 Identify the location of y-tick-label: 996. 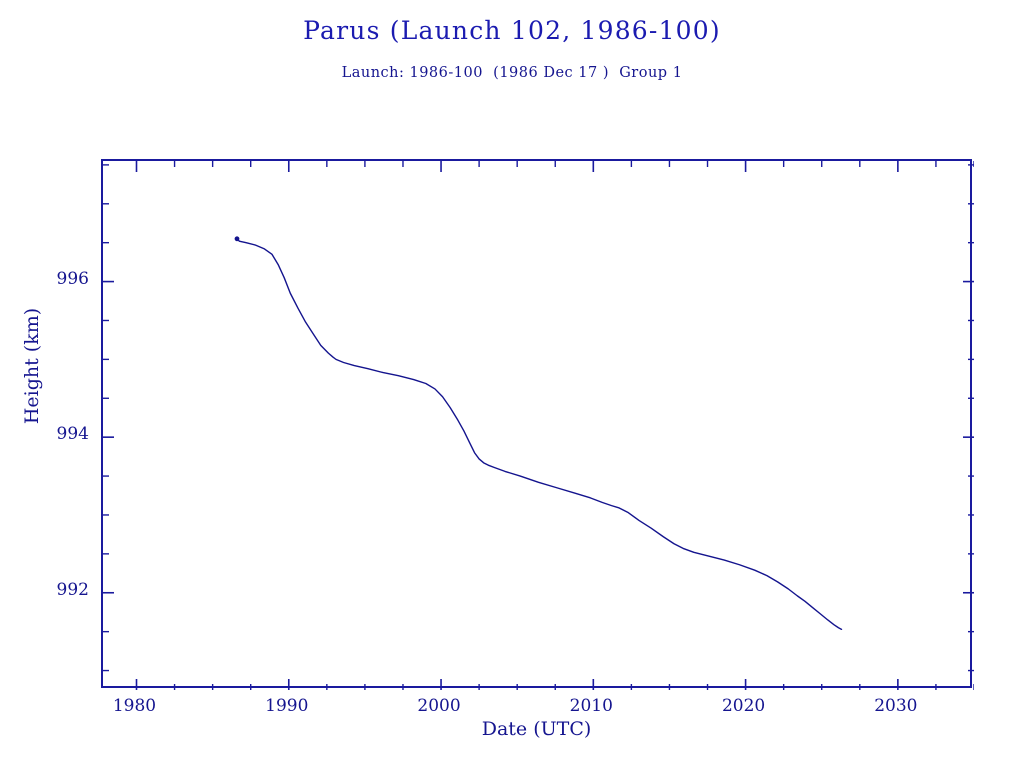
(72, 278).